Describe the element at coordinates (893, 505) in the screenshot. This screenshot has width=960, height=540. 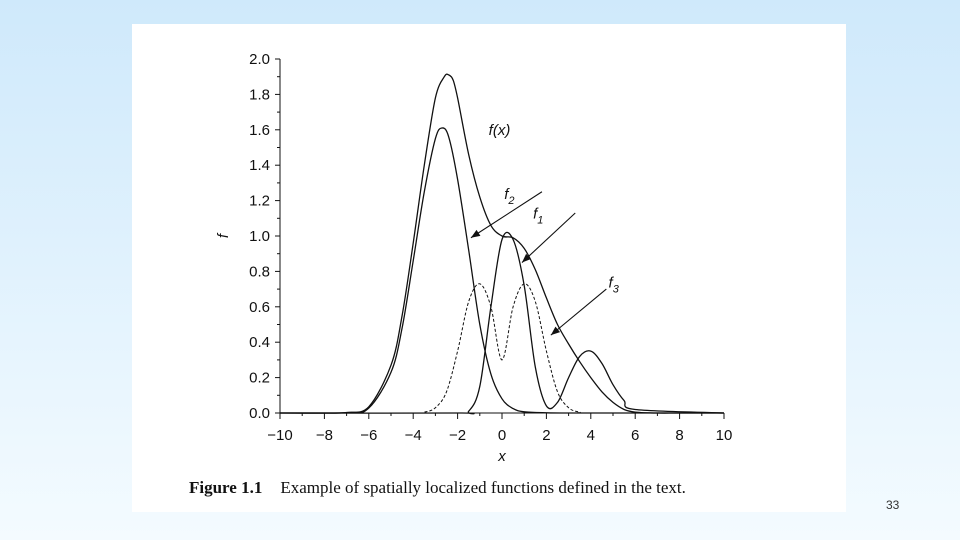
I see `slide-number: 33` at that location.